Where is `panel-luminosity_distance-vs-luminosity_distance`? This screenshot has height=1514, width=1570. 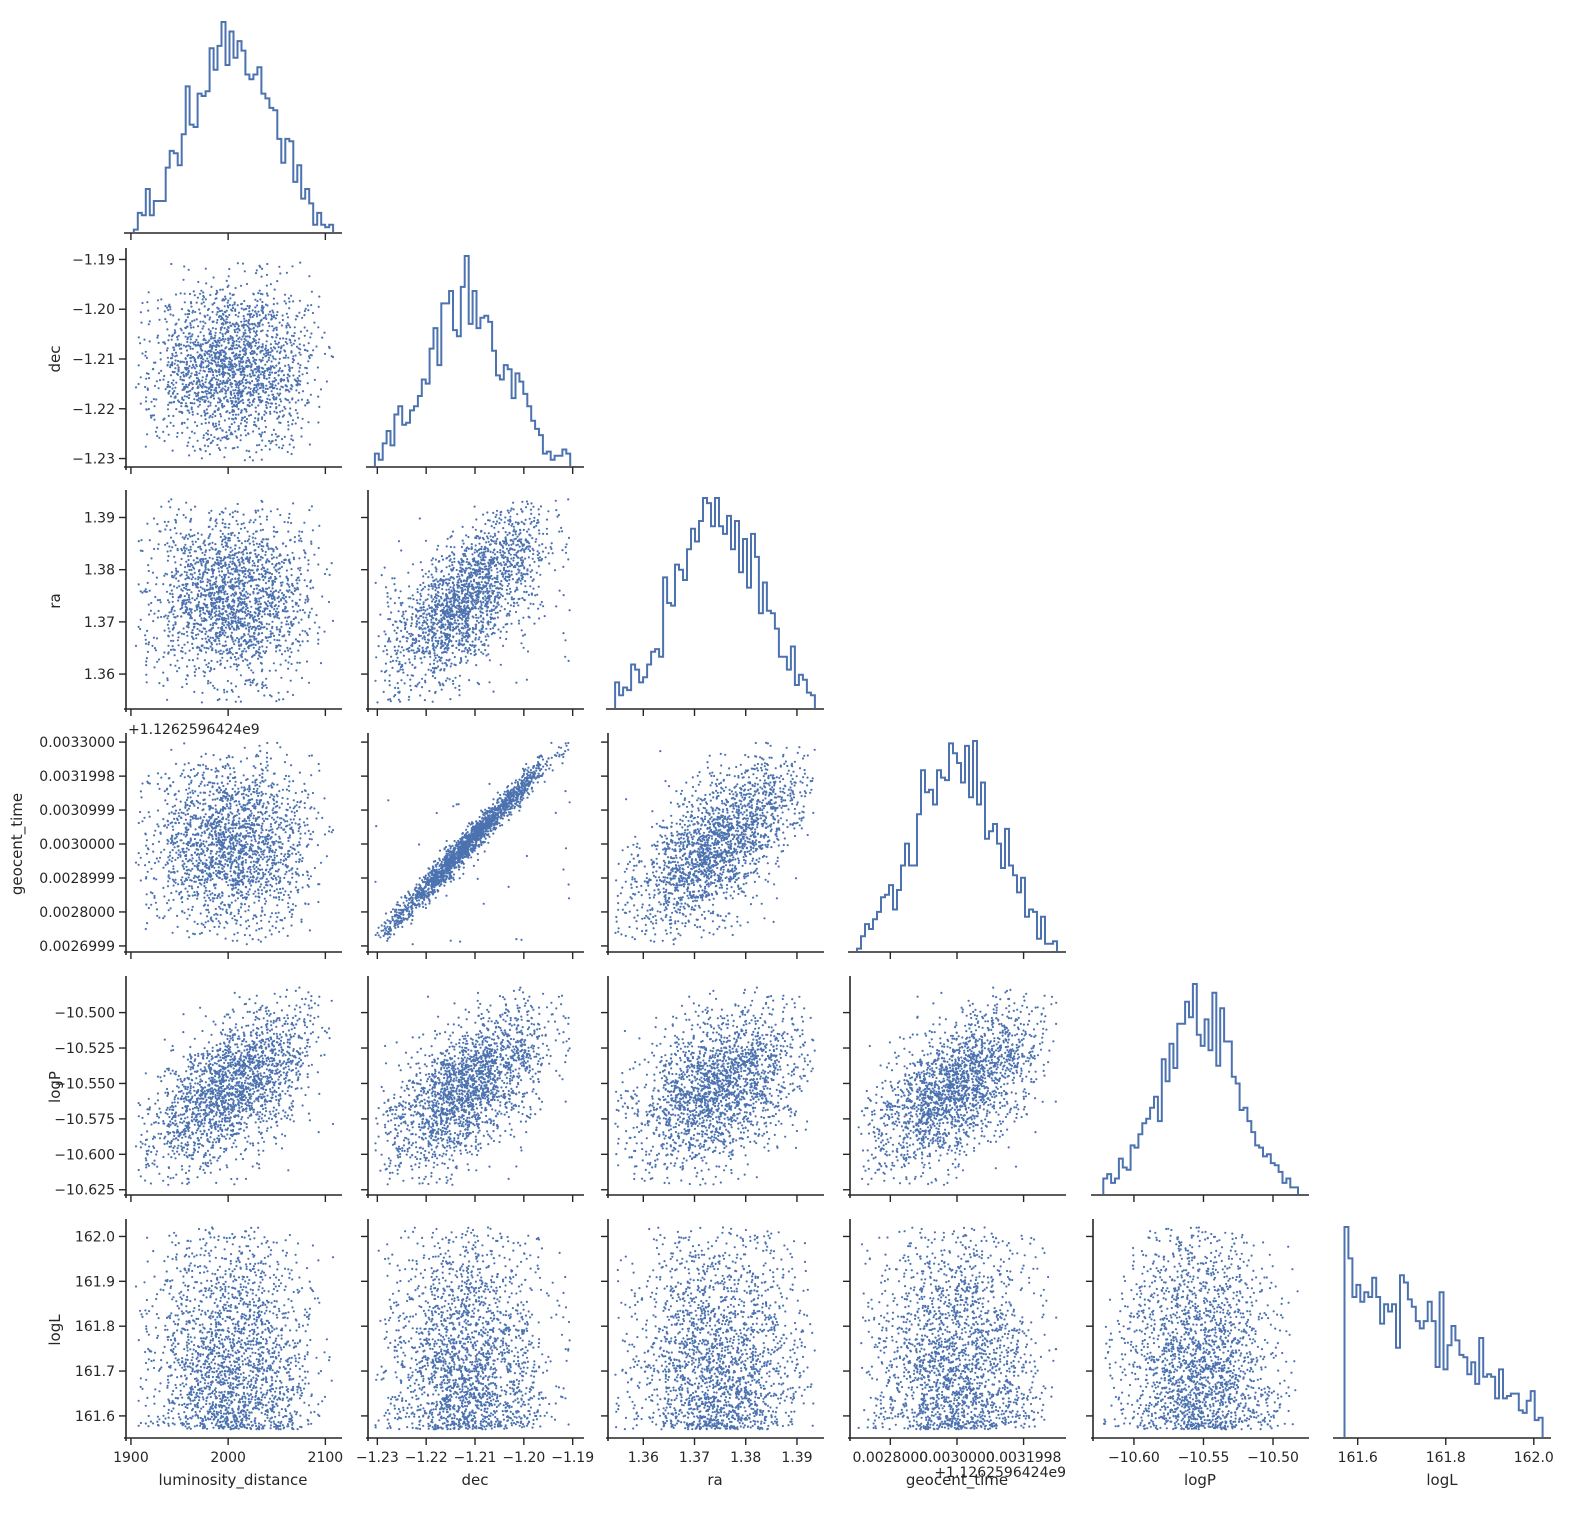
panel-luminosity_distance-vs-luminosity_distance is located at coordinates (233, 131).